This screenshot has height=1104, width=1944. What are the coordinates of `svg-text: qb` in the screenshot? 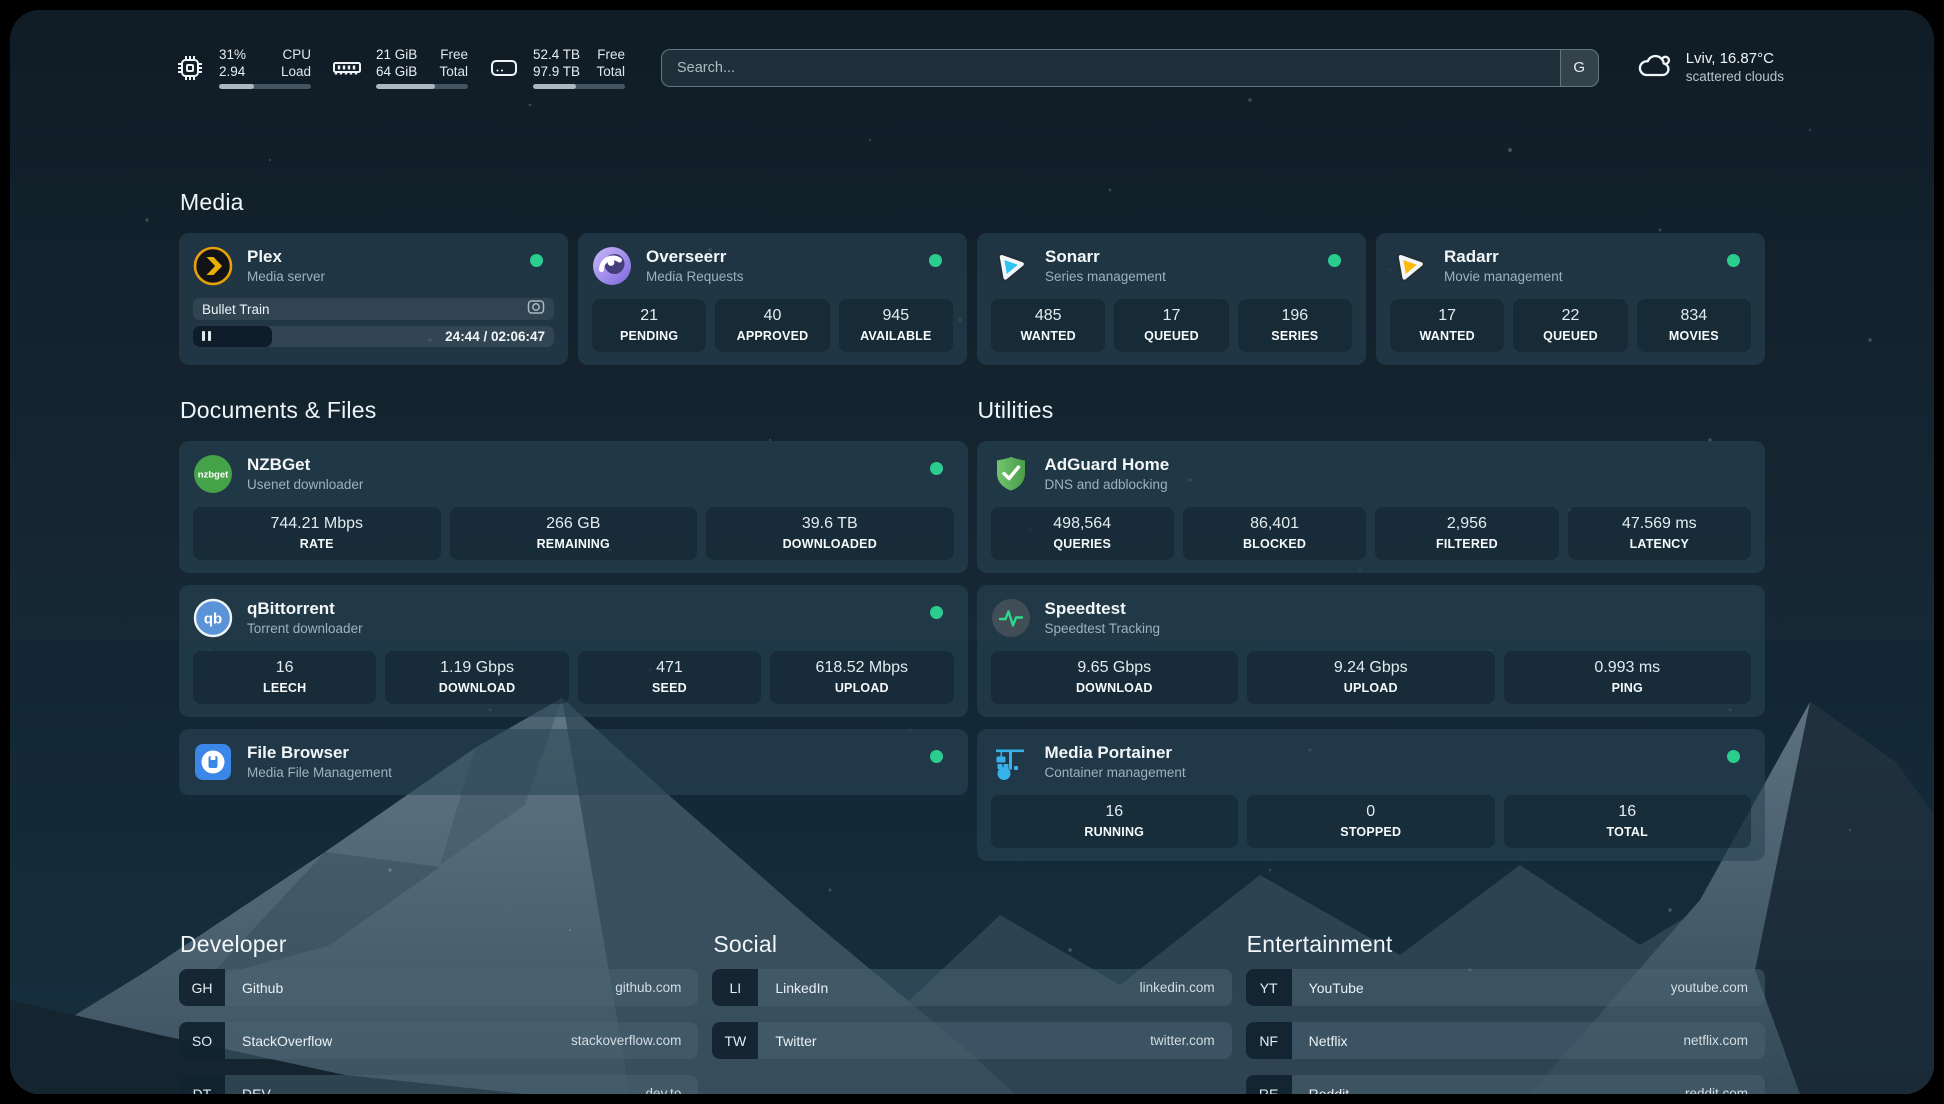 It's located at (213, 619).